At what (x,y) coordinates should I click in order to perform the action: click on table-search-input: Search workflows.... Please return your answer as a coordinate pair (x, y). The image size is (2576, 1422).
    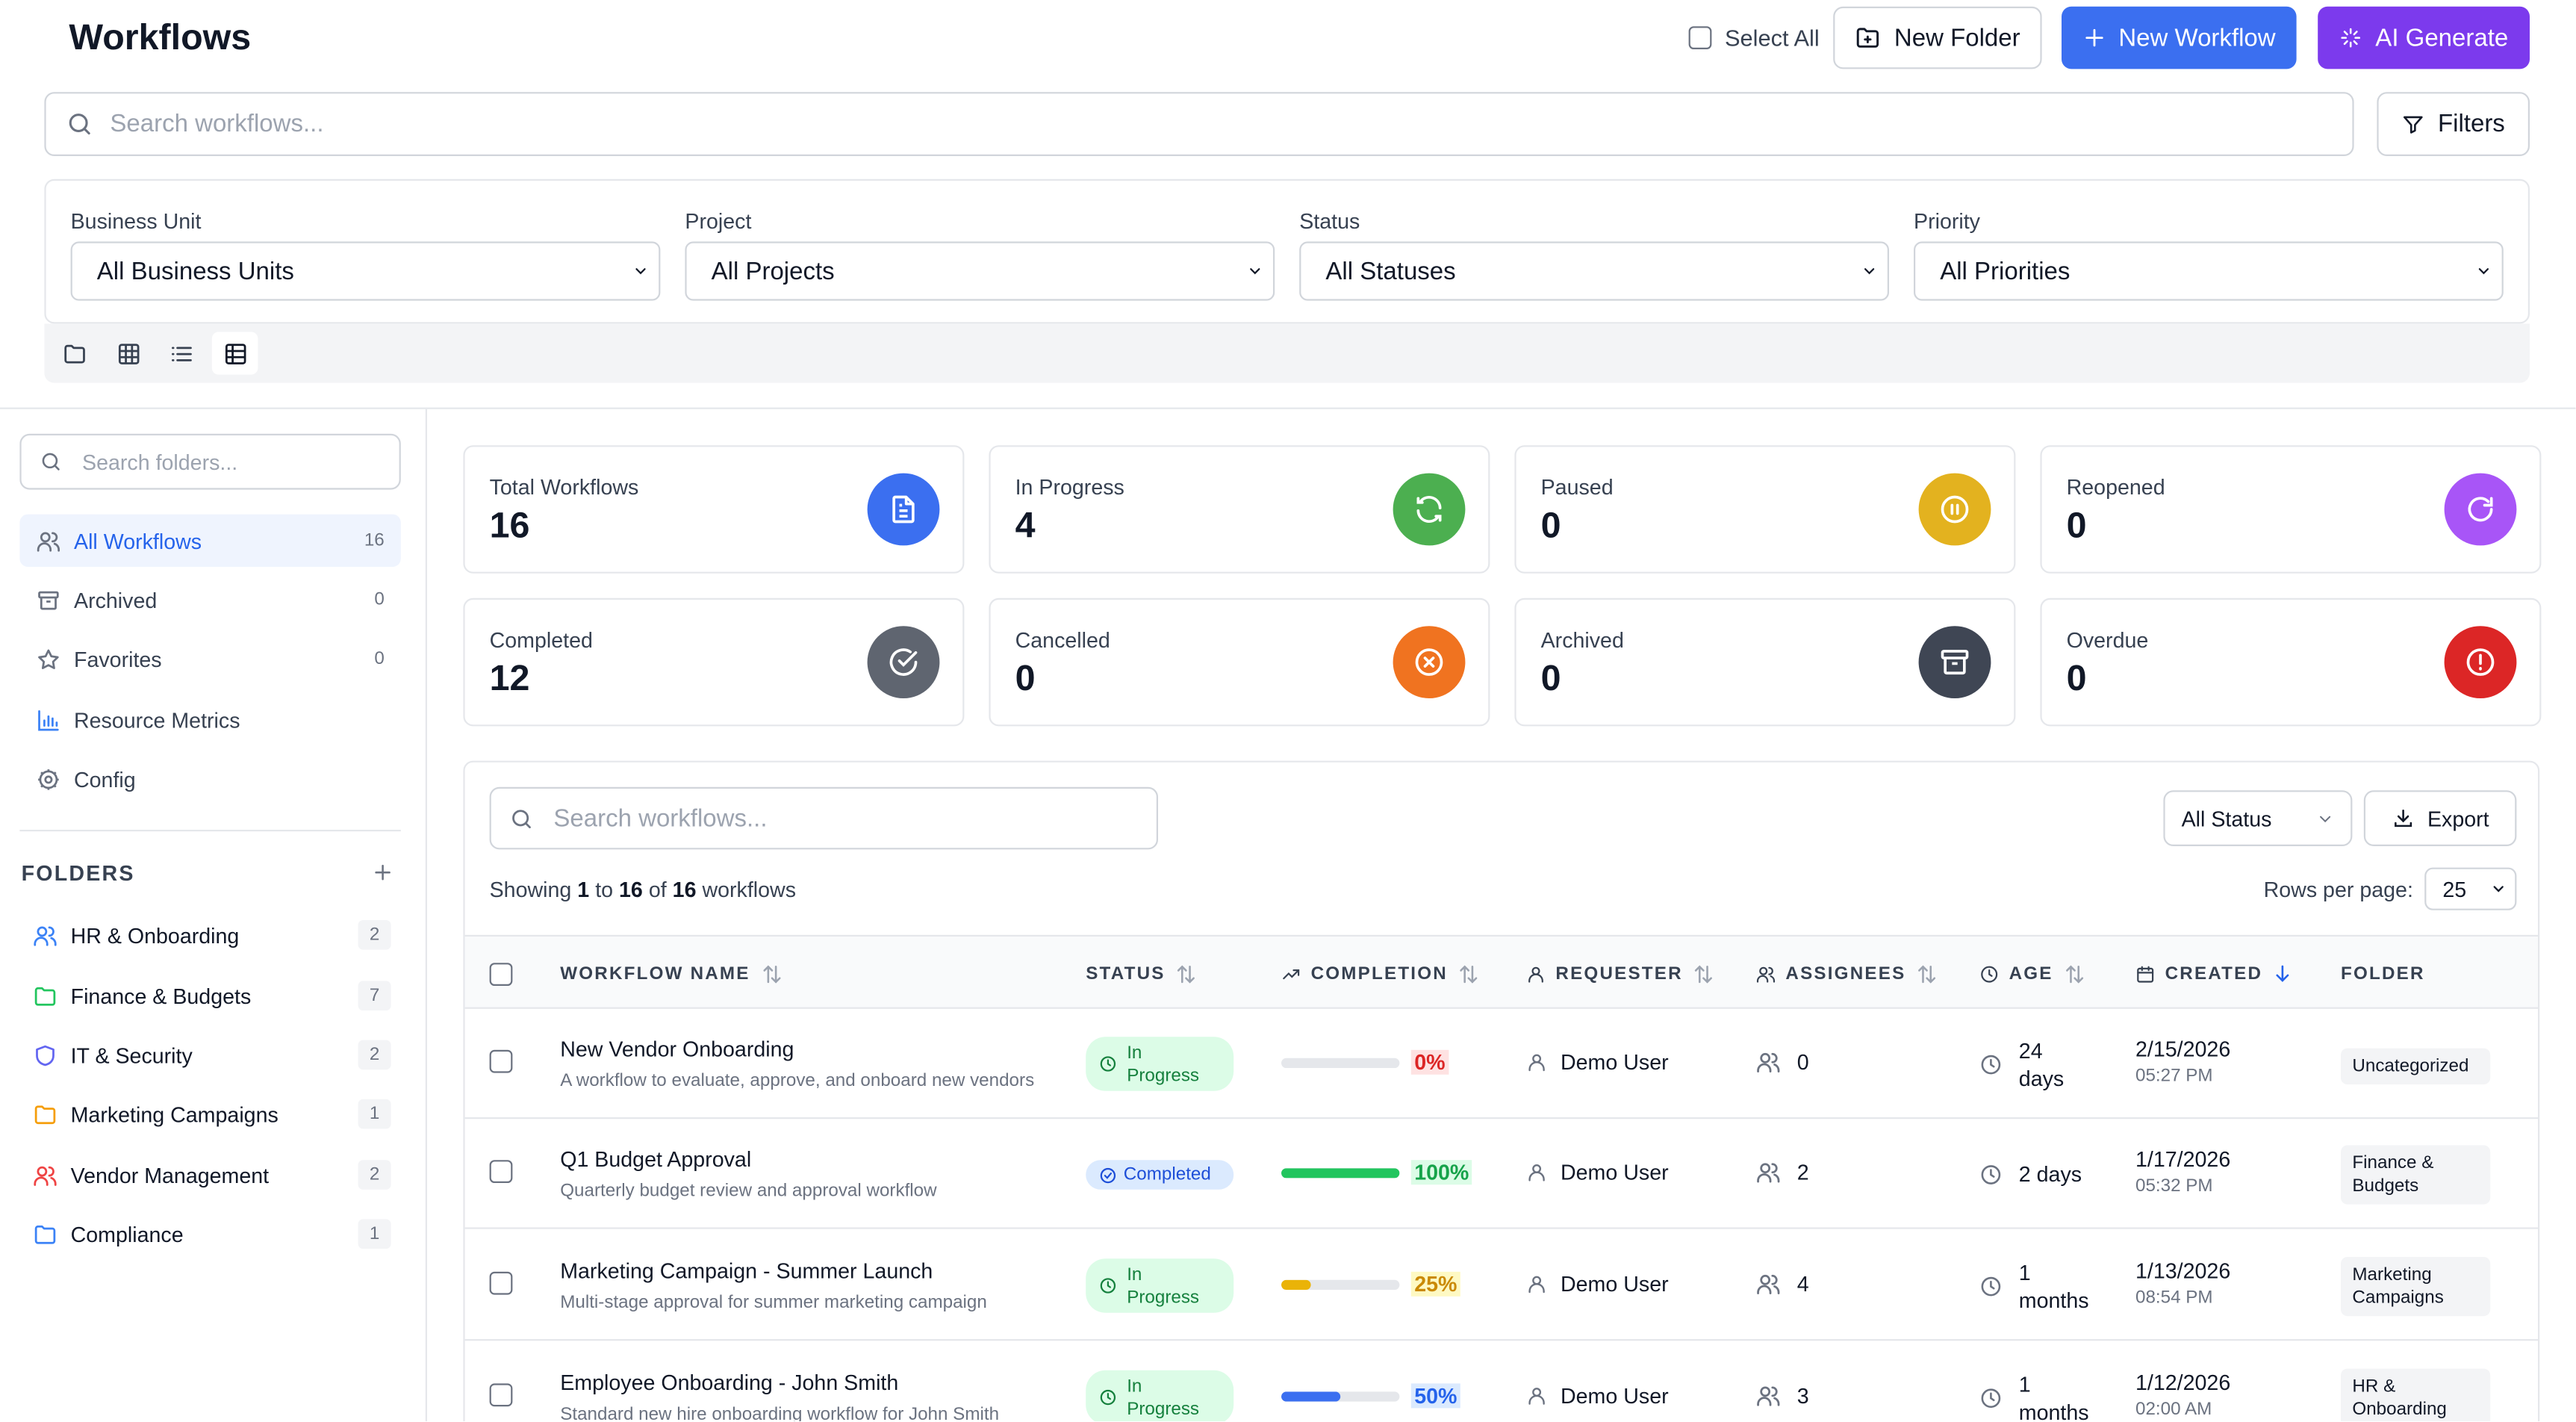
    Looking at the image, I should click on (823, 818).